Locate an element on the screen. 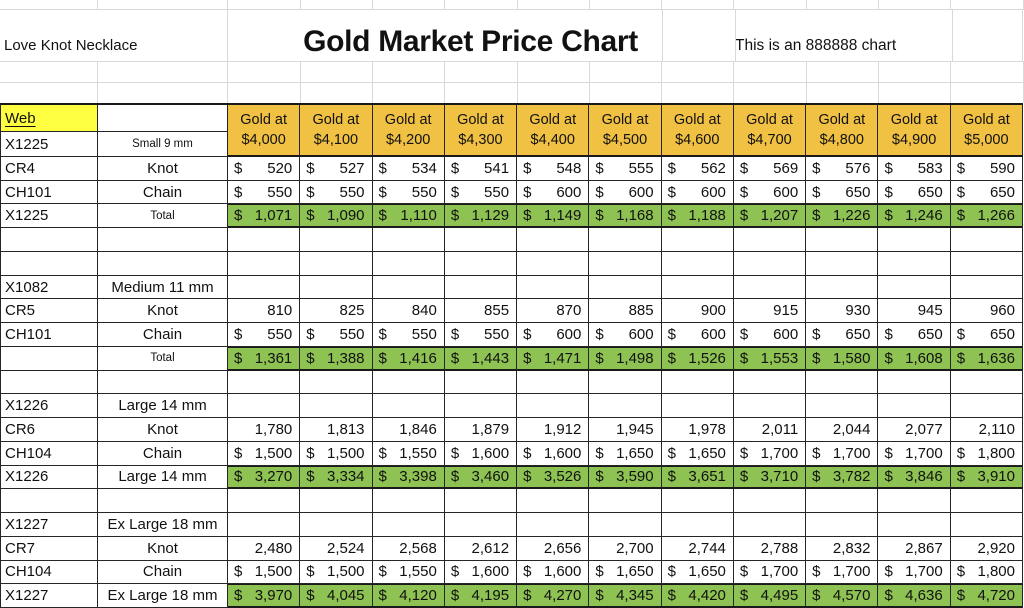 This screenshot has width=1024, height=608. cell-code: CH104 is located at coordinates (49, 453).